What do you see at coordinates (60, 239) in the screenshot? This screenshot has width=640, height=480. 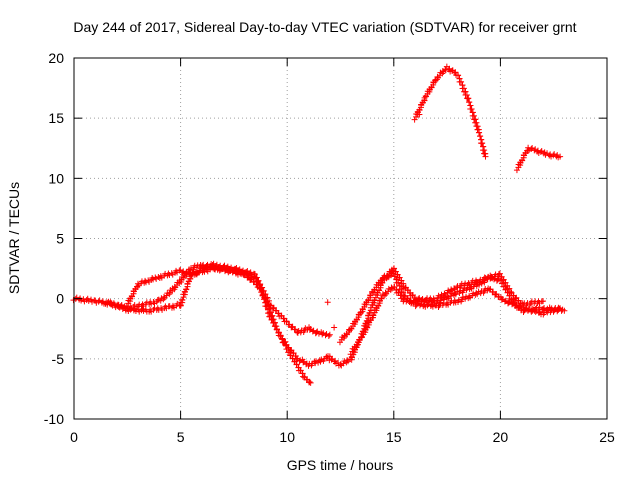 I see `y-tick-label: 5` at bounding box center [60, 239].